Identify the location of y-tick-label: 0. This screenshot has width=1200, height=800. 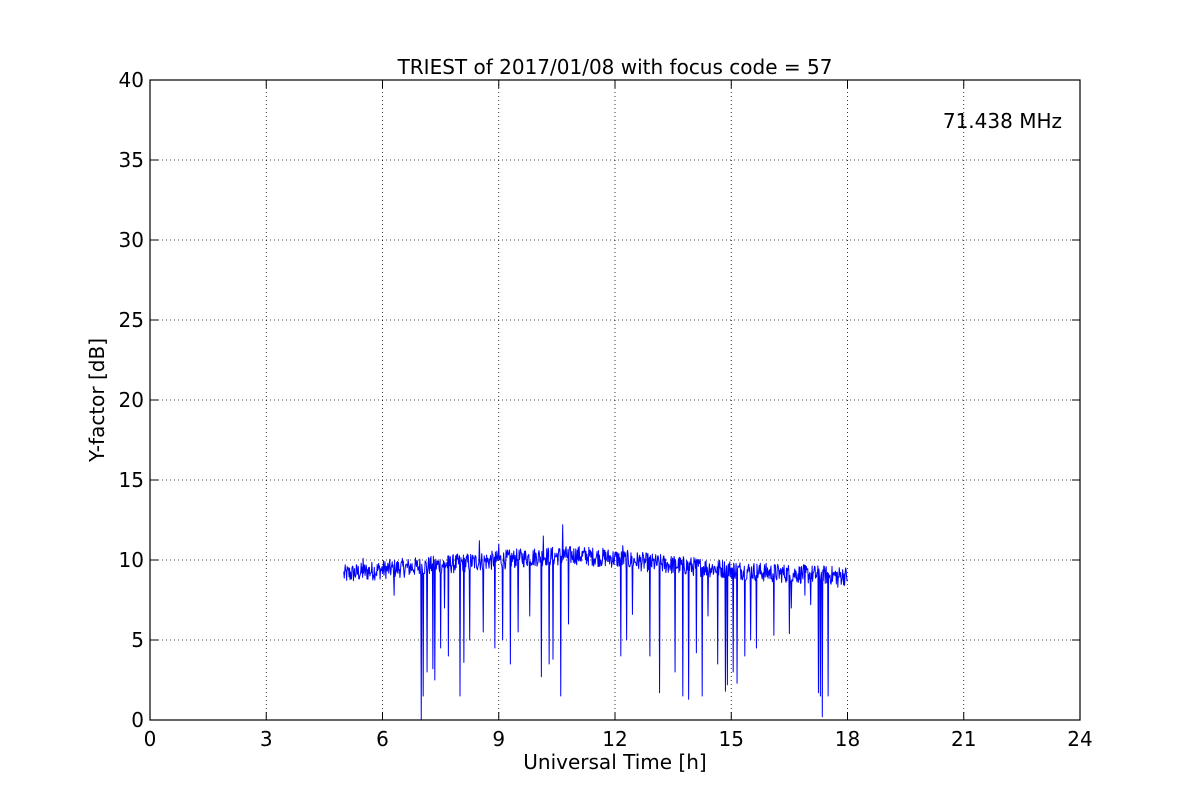
(137, 720).